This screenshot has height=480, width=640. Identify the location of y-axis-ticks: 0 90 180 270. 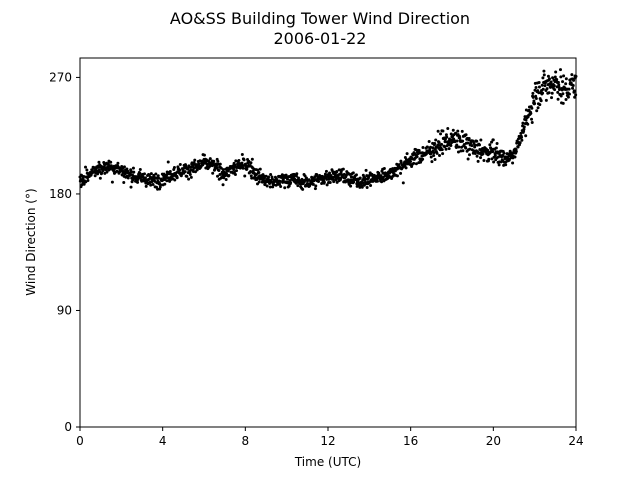
(64, 252).